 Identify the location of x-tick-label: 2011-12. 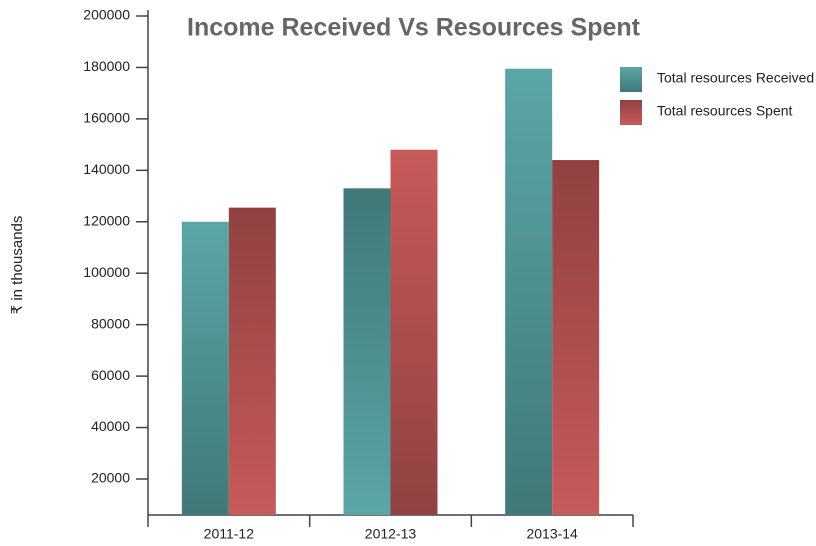
(229, 534).